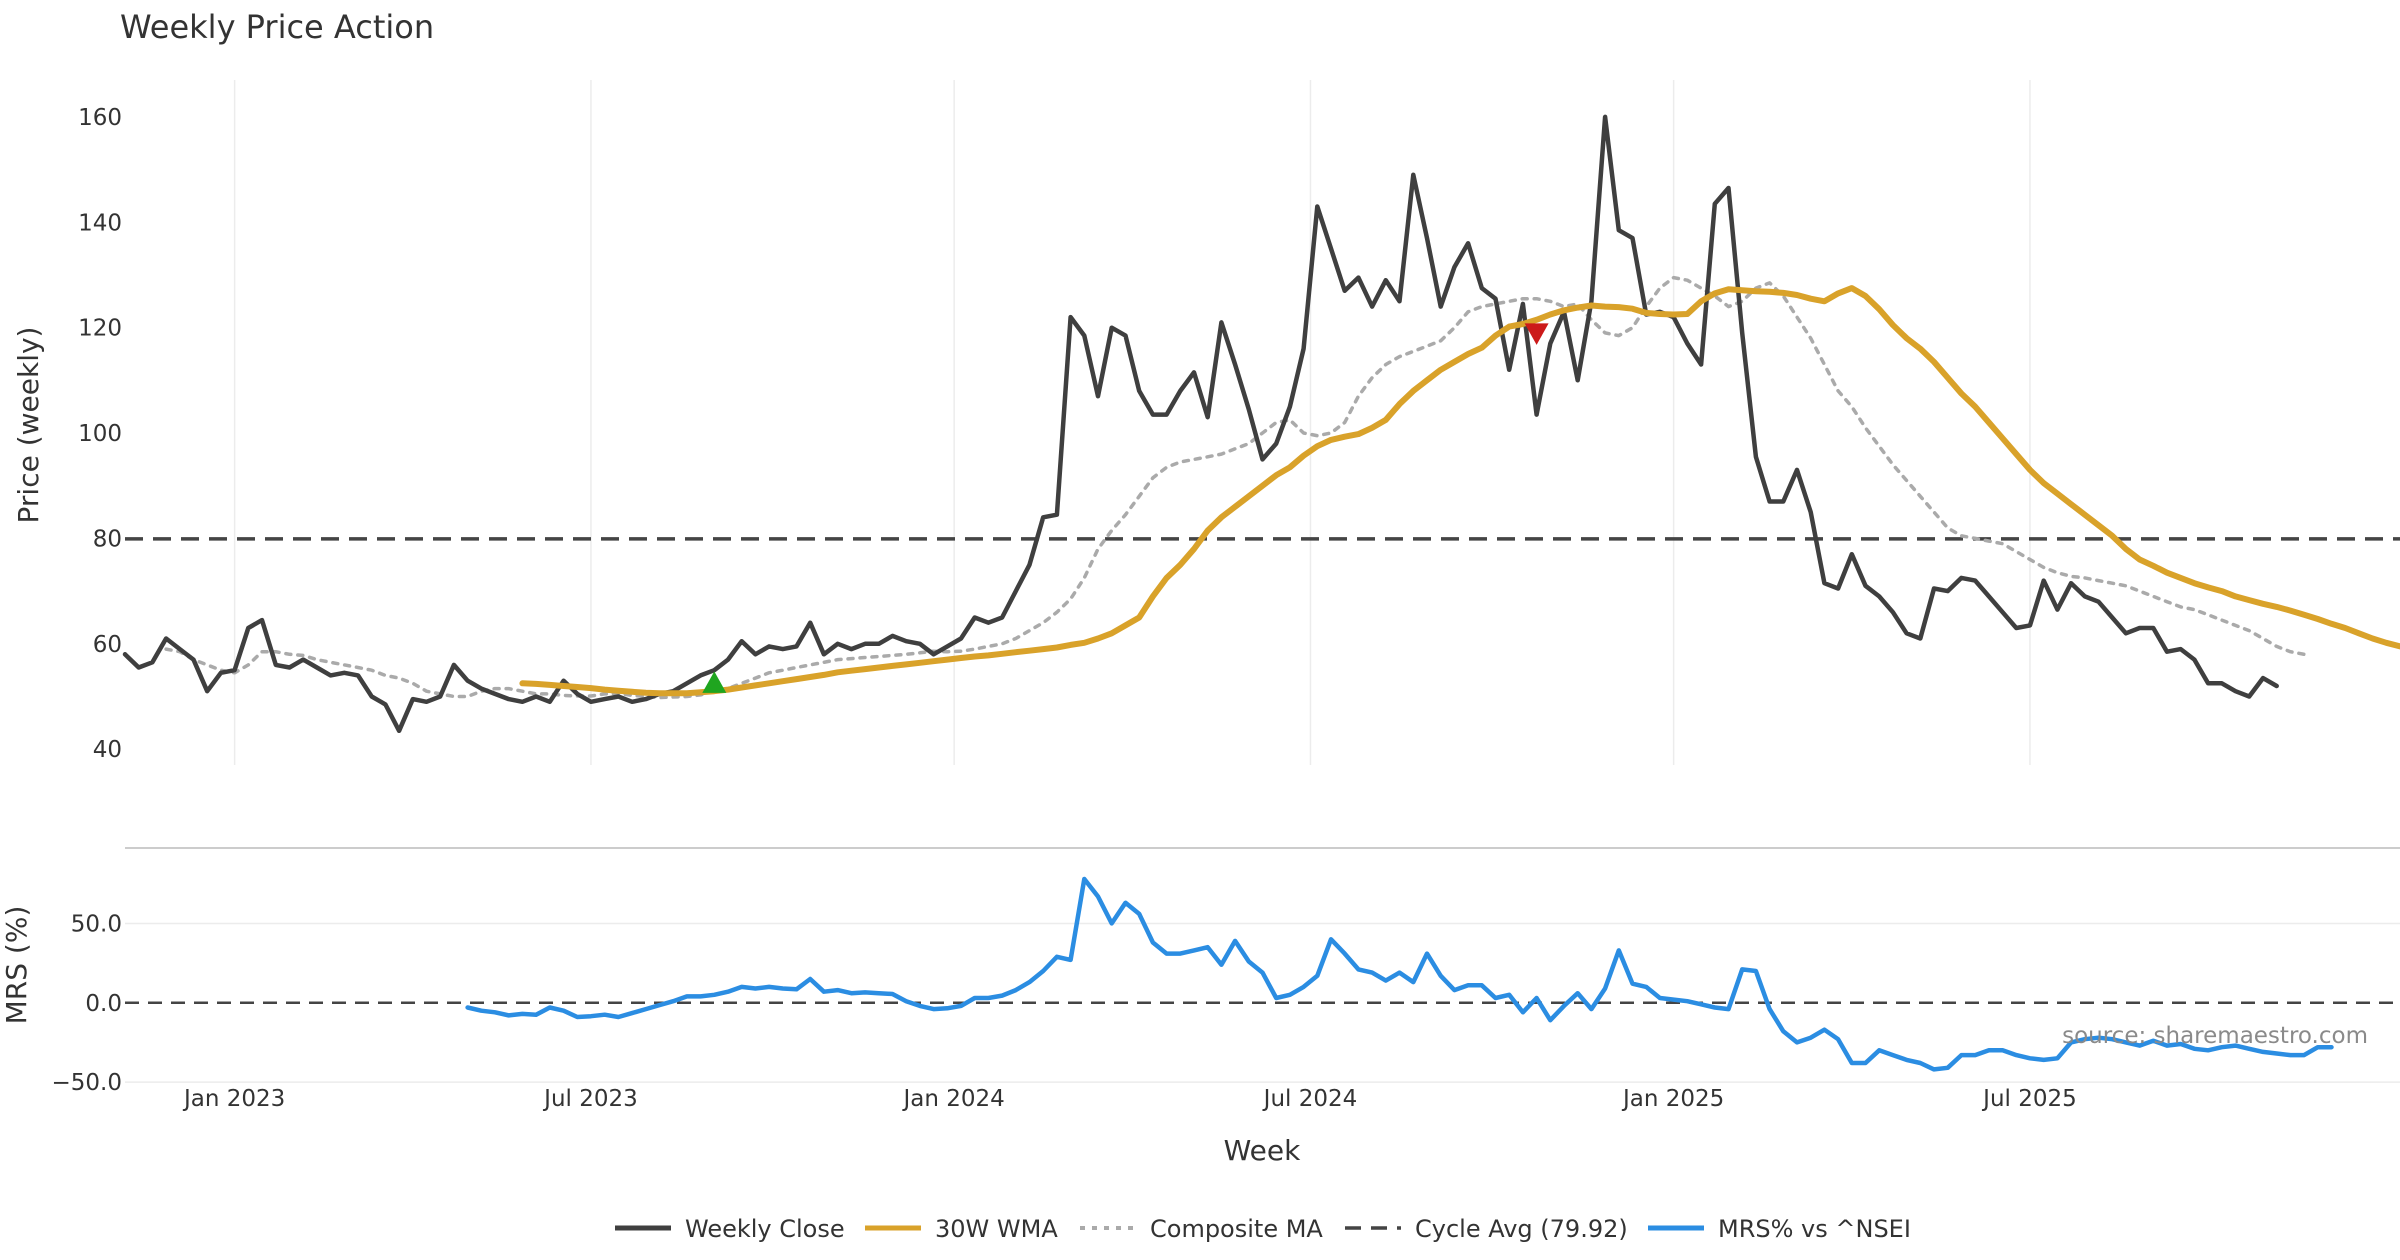  I want to click on legend-label: 30W WMA, so click(996, 1229).